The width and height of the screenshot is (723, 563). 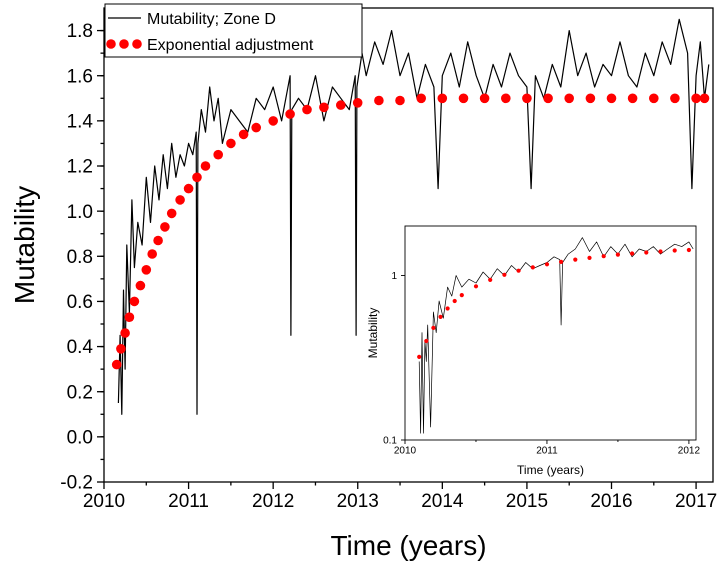 What do you see at coordinates (405, 451) in the screenshot?
I see `inset-x-tick-label: 2010` at bounding box center [405, 451].